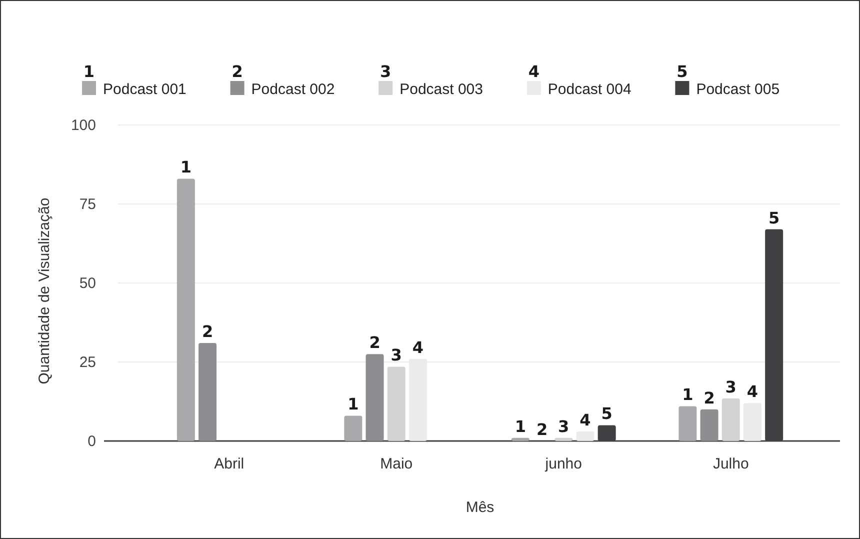 The width and height of the screenshot is (860, 539). What do you see at coordinates (442, 89) in the screenshot?
I see `legend-label: Podcast 003` at bounding box center [442, 89].